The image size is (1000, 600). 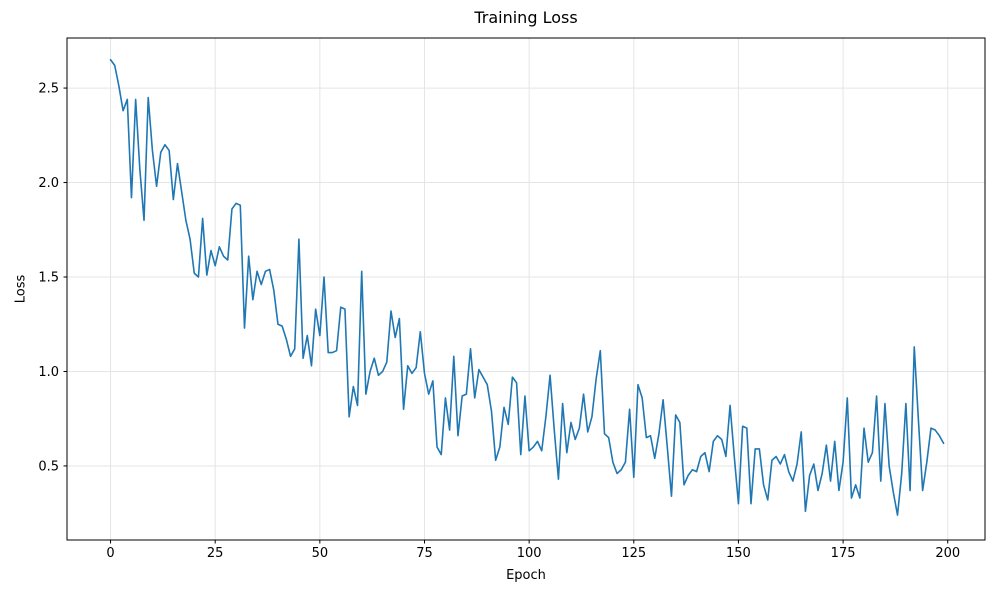 What do you see at coordinates (48, 372) in the screenshot?
I see `y-tick-label: 1.0` at bounding box center [48, 372].